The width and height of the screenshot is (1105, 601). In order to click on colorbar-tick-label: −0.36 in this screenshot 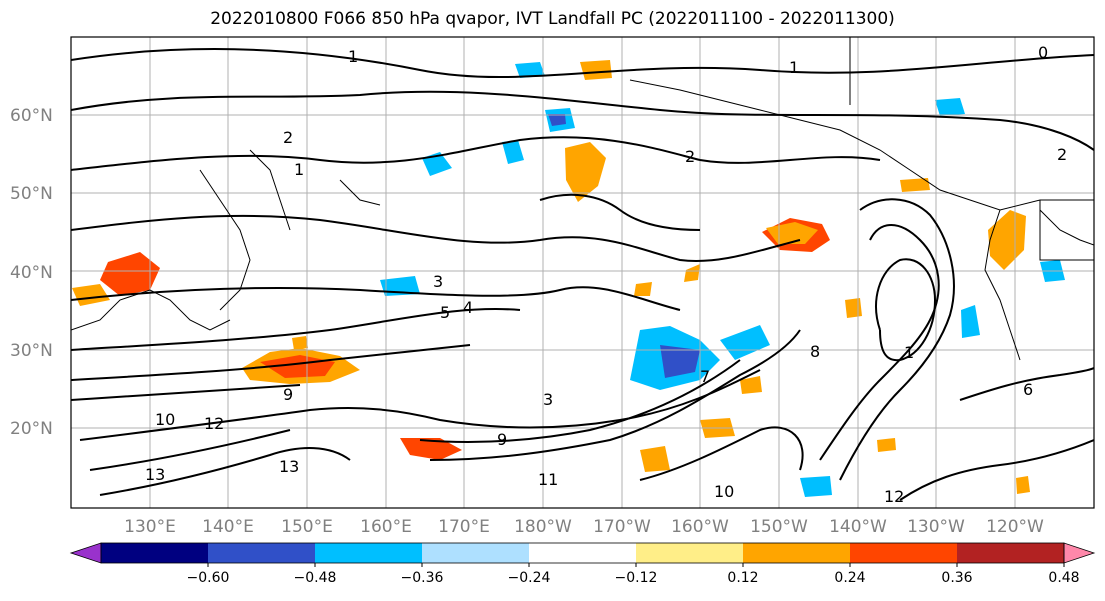, I will do `click(422, 578)`.